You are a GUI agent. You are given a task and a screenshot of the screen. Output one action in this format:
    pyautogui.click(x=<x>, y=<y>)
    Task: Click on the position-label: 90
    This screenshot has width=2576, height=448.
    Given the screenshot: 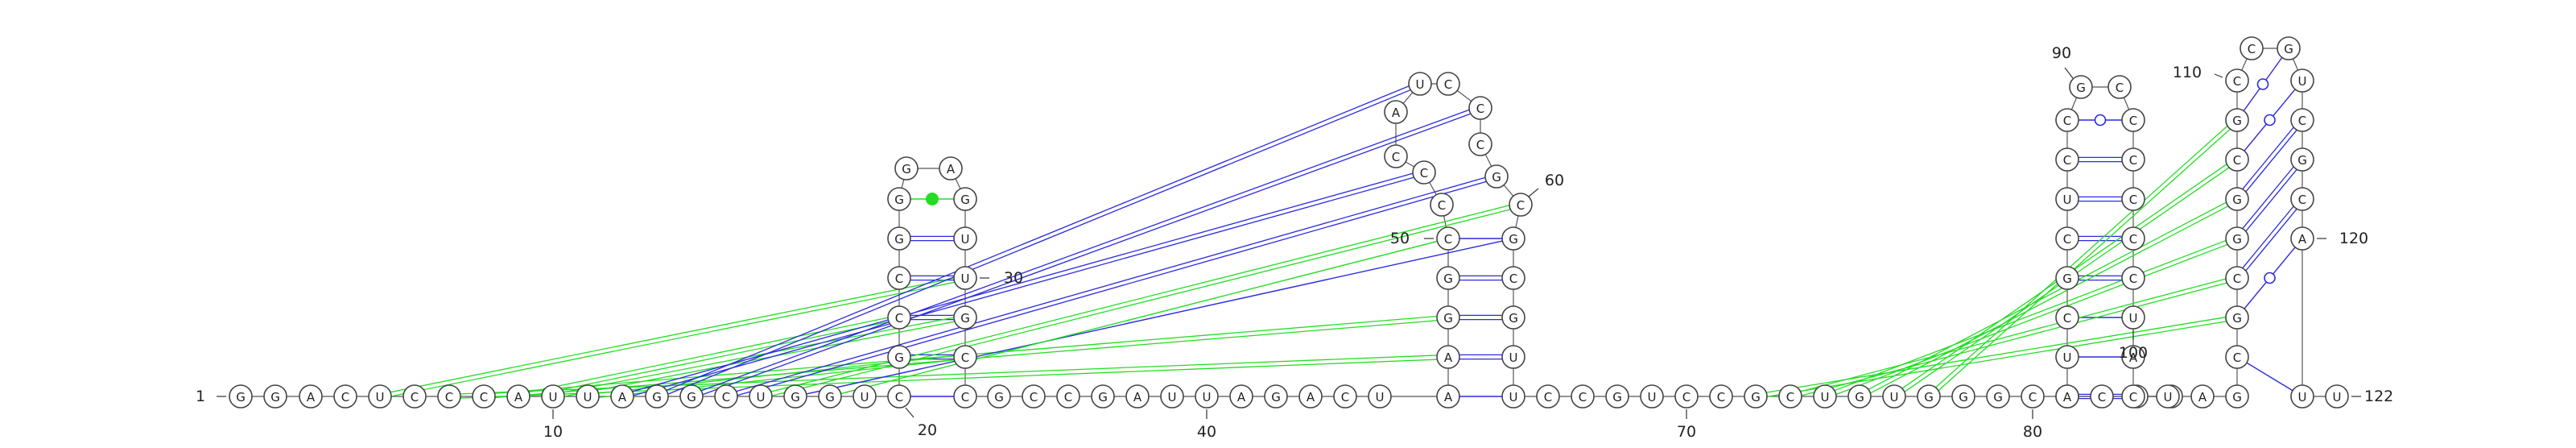 What is the action you would take?
    pyautogui.click(x=2061, y=53)
    